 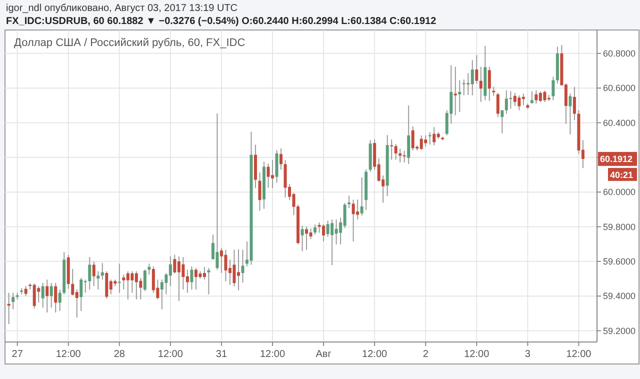 What do you see at coordinates (527, 354) in the screenshot?
I see `x-tick-label: 3` at bounding box center [527, 354].